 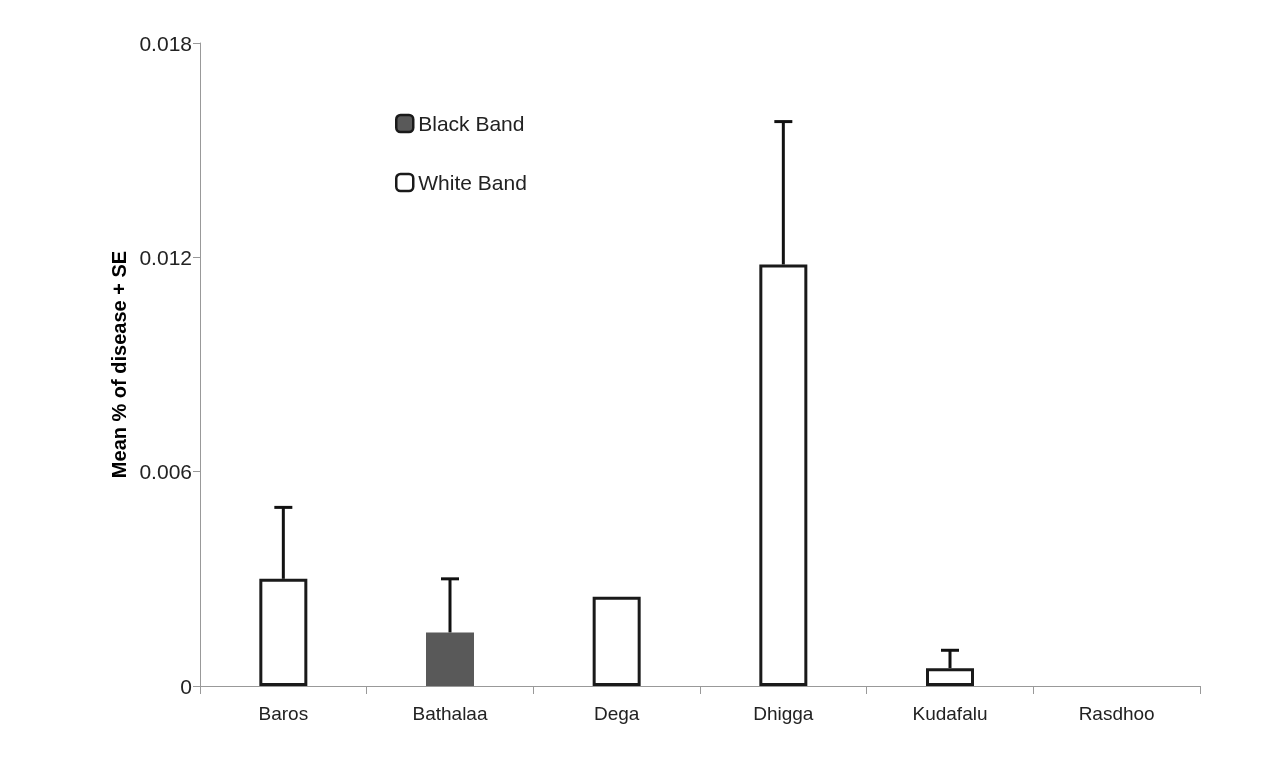 What do you see at coordinates (950, 713) in the screenshot?
I see `x-tick-label: Kudafalu` at bounding box center [950, 713].